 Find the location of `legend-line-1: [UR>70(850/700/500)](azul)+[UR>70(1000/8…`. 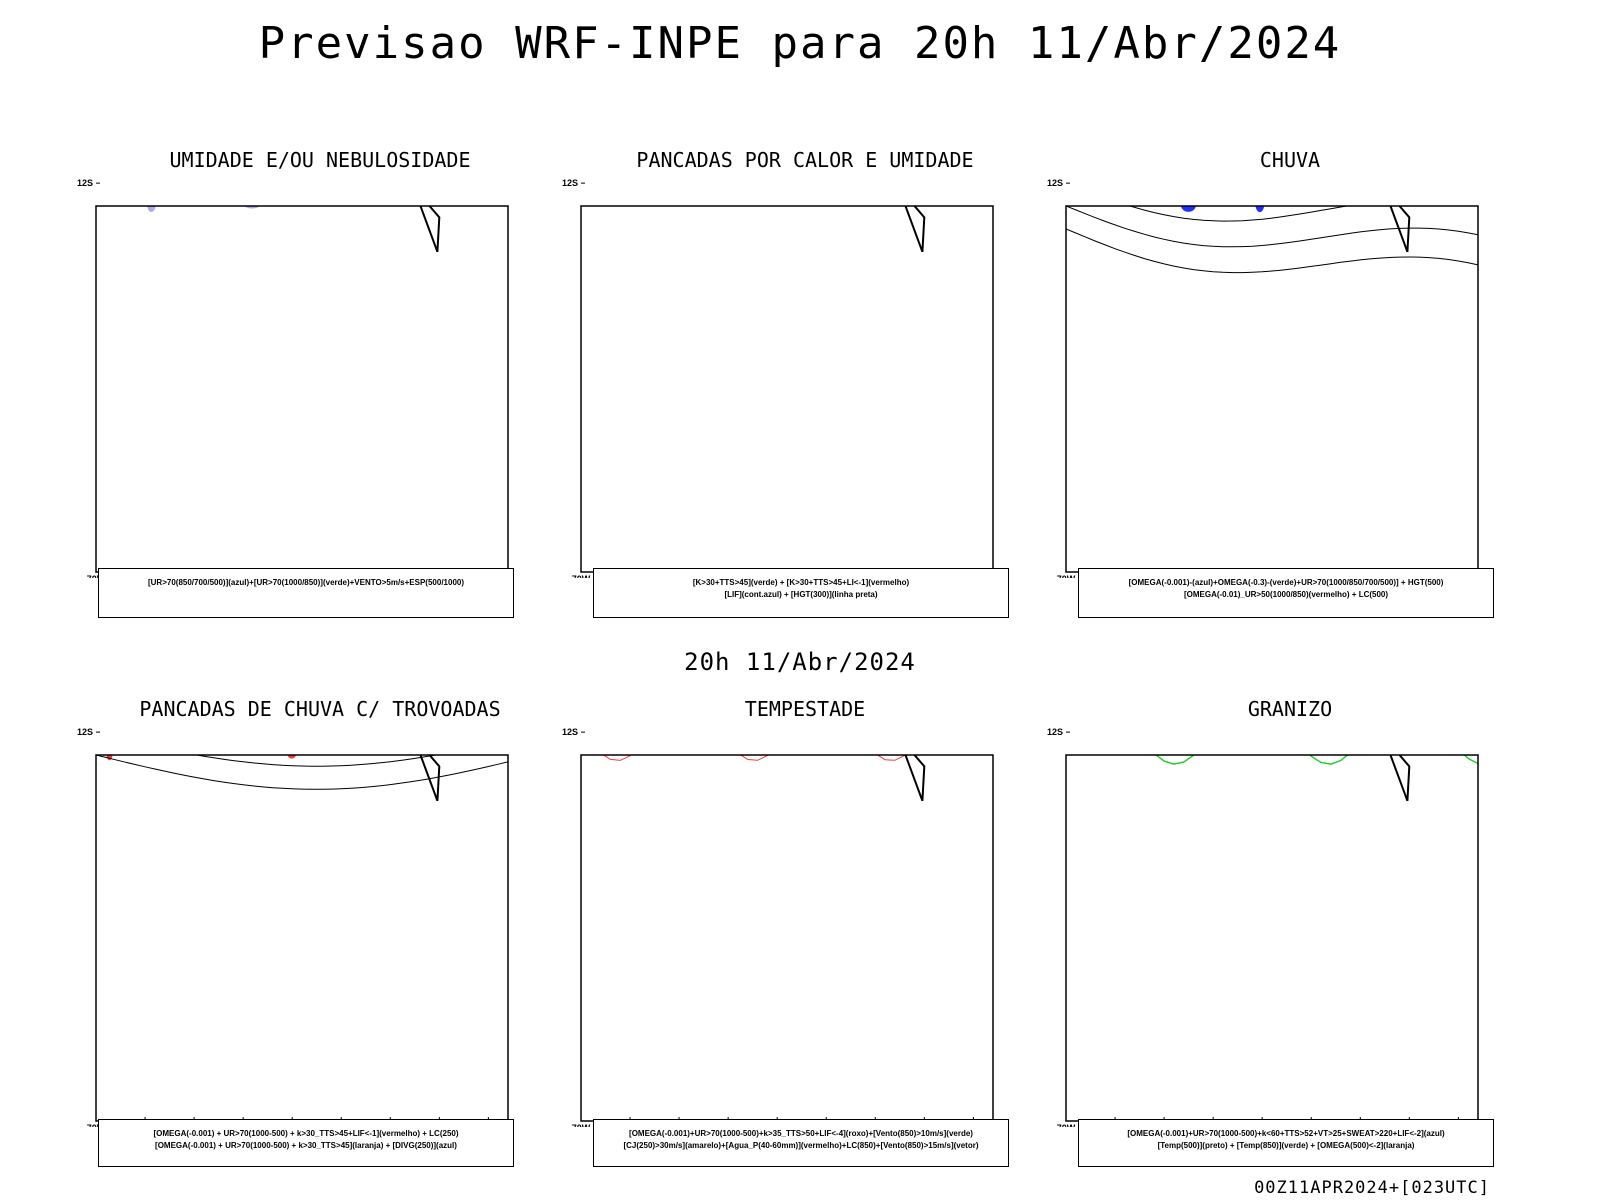

legend-line-1: [UR>70(850/700/500)](azul)+[UR>70(1000/8… is located at coordinates (306, 582).